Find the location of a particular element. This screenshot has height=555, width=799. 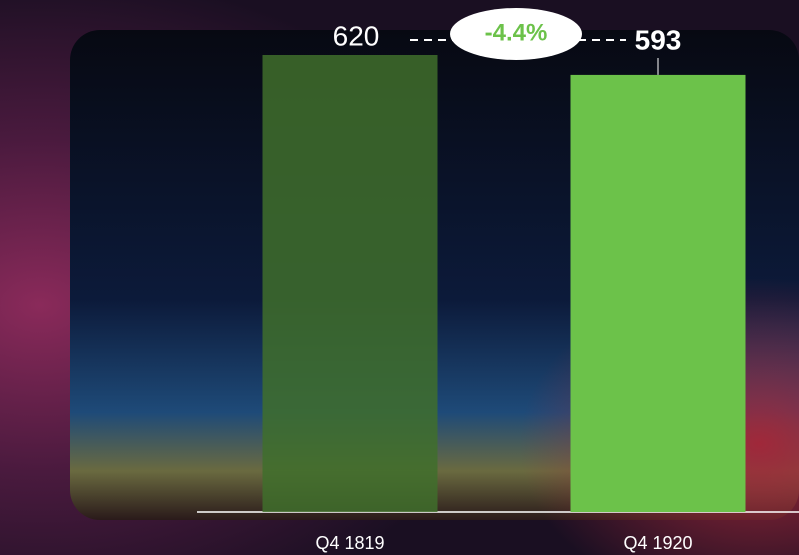

x-tick-label: Q4 1920 is located at coordinates (657, 543).